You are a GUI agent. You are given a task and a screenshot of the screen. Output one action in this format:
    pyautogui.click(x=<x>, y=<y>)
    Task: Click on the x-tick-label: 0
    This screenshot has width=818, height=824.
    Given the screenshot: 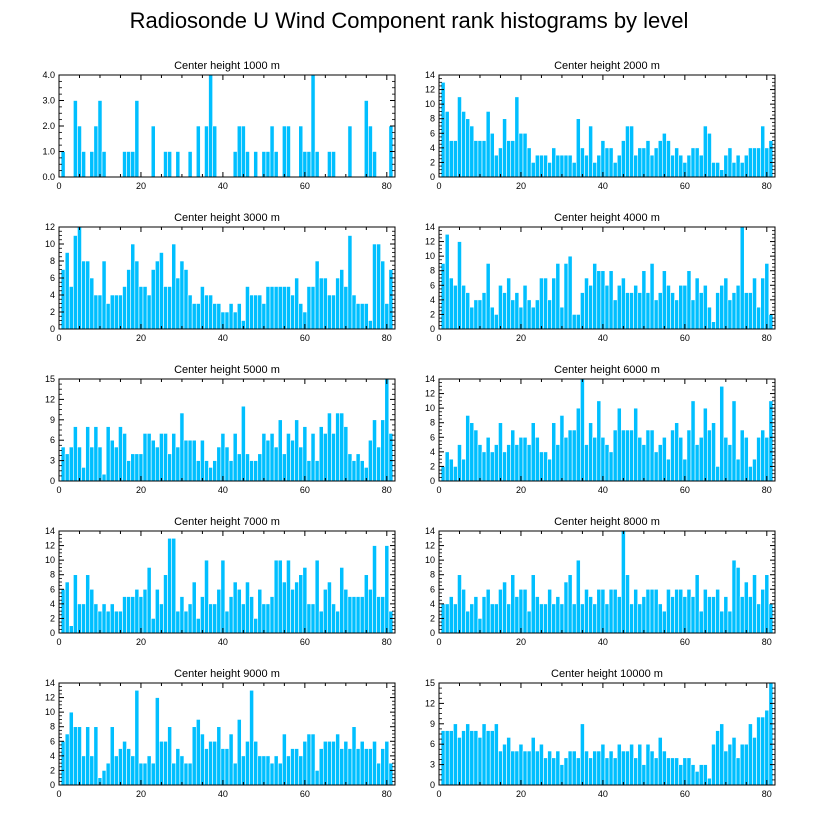 What is the action you would take?
    pyautogui.click(x=58, y=642)
    